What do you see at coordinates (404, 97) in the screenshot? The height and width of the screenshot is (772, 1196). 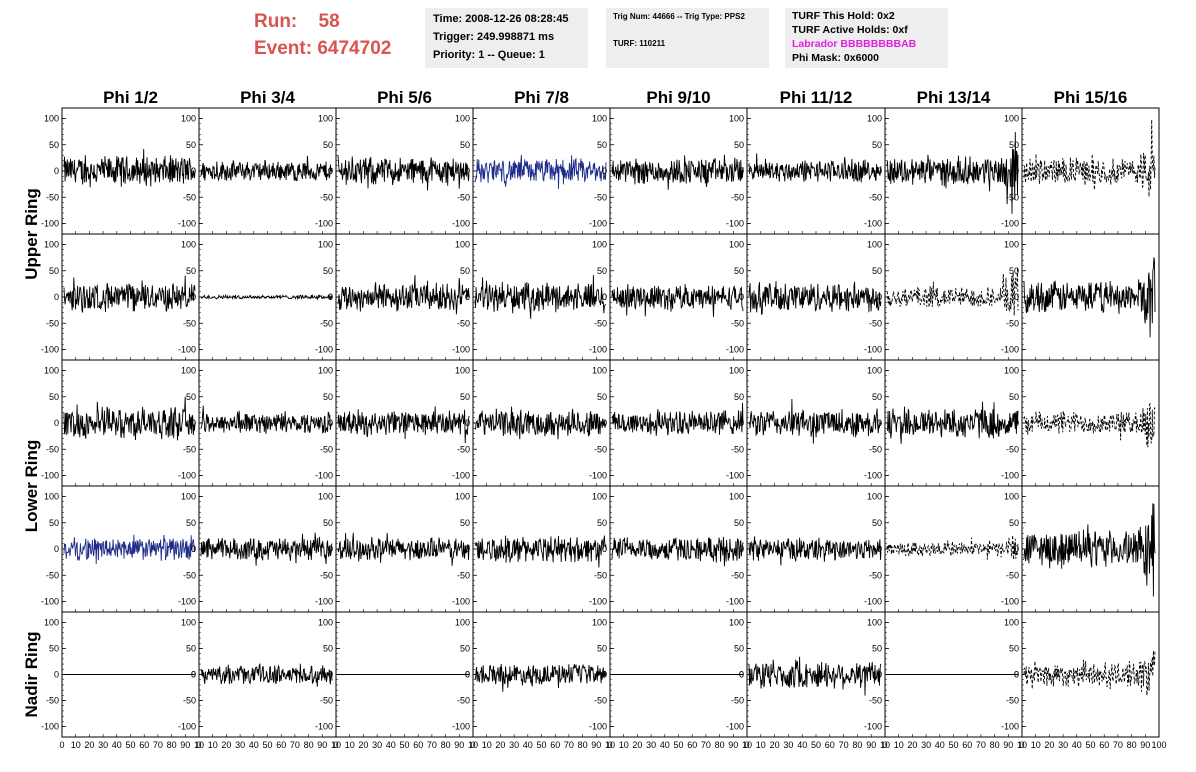 I see `column-title: Phi 5/6` at bounding box center [404, 97].